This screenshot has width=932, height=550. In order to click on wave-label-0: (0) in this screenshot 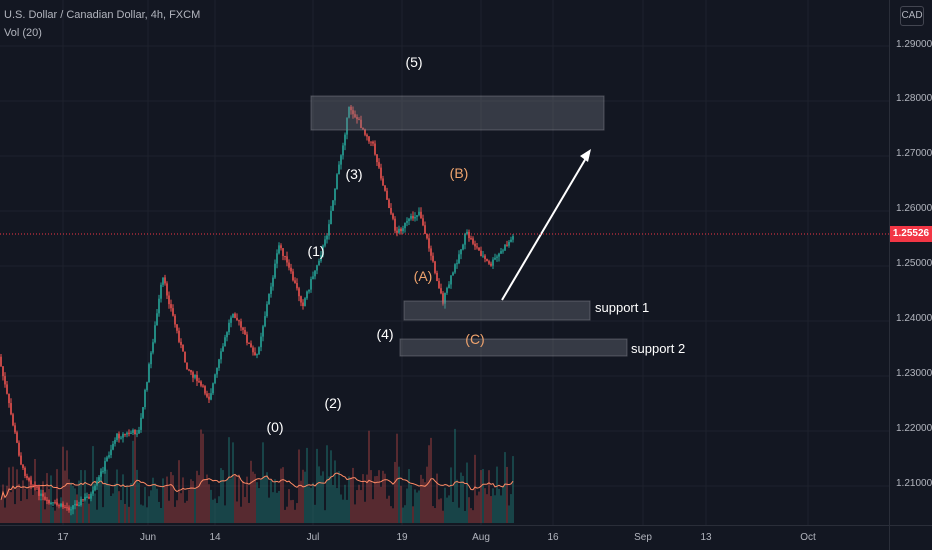, I will do `click(274, 427)`.